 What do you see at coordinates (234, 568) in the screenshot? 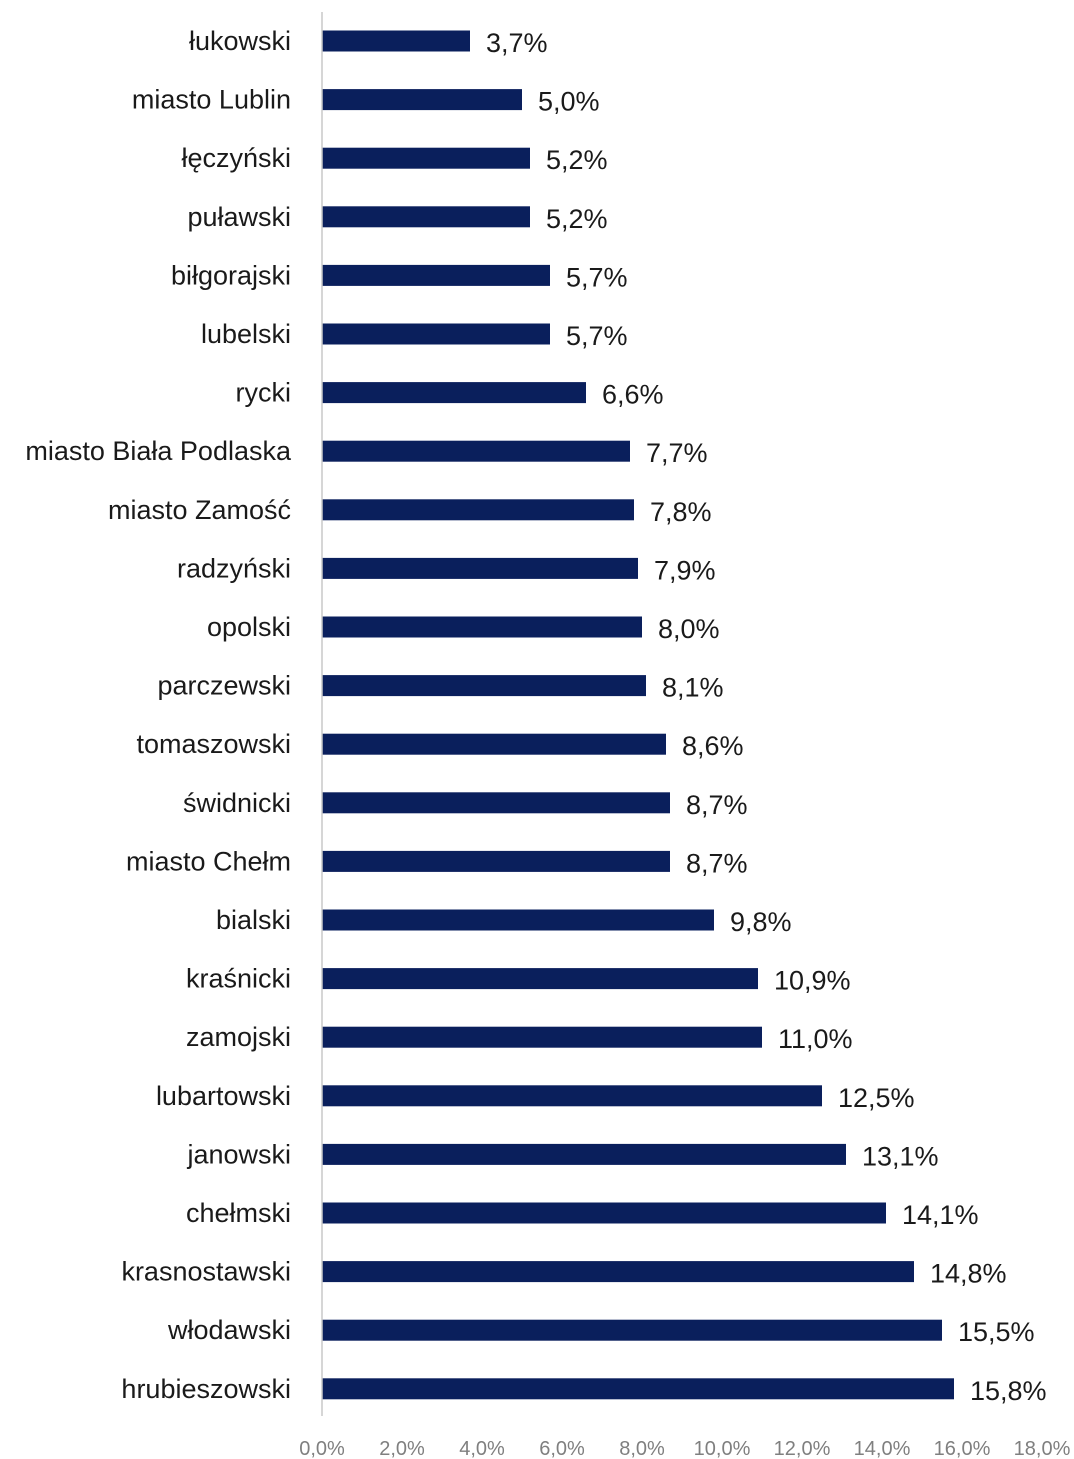
I see `category-label: radzyński` at bounding box center [234, 568].